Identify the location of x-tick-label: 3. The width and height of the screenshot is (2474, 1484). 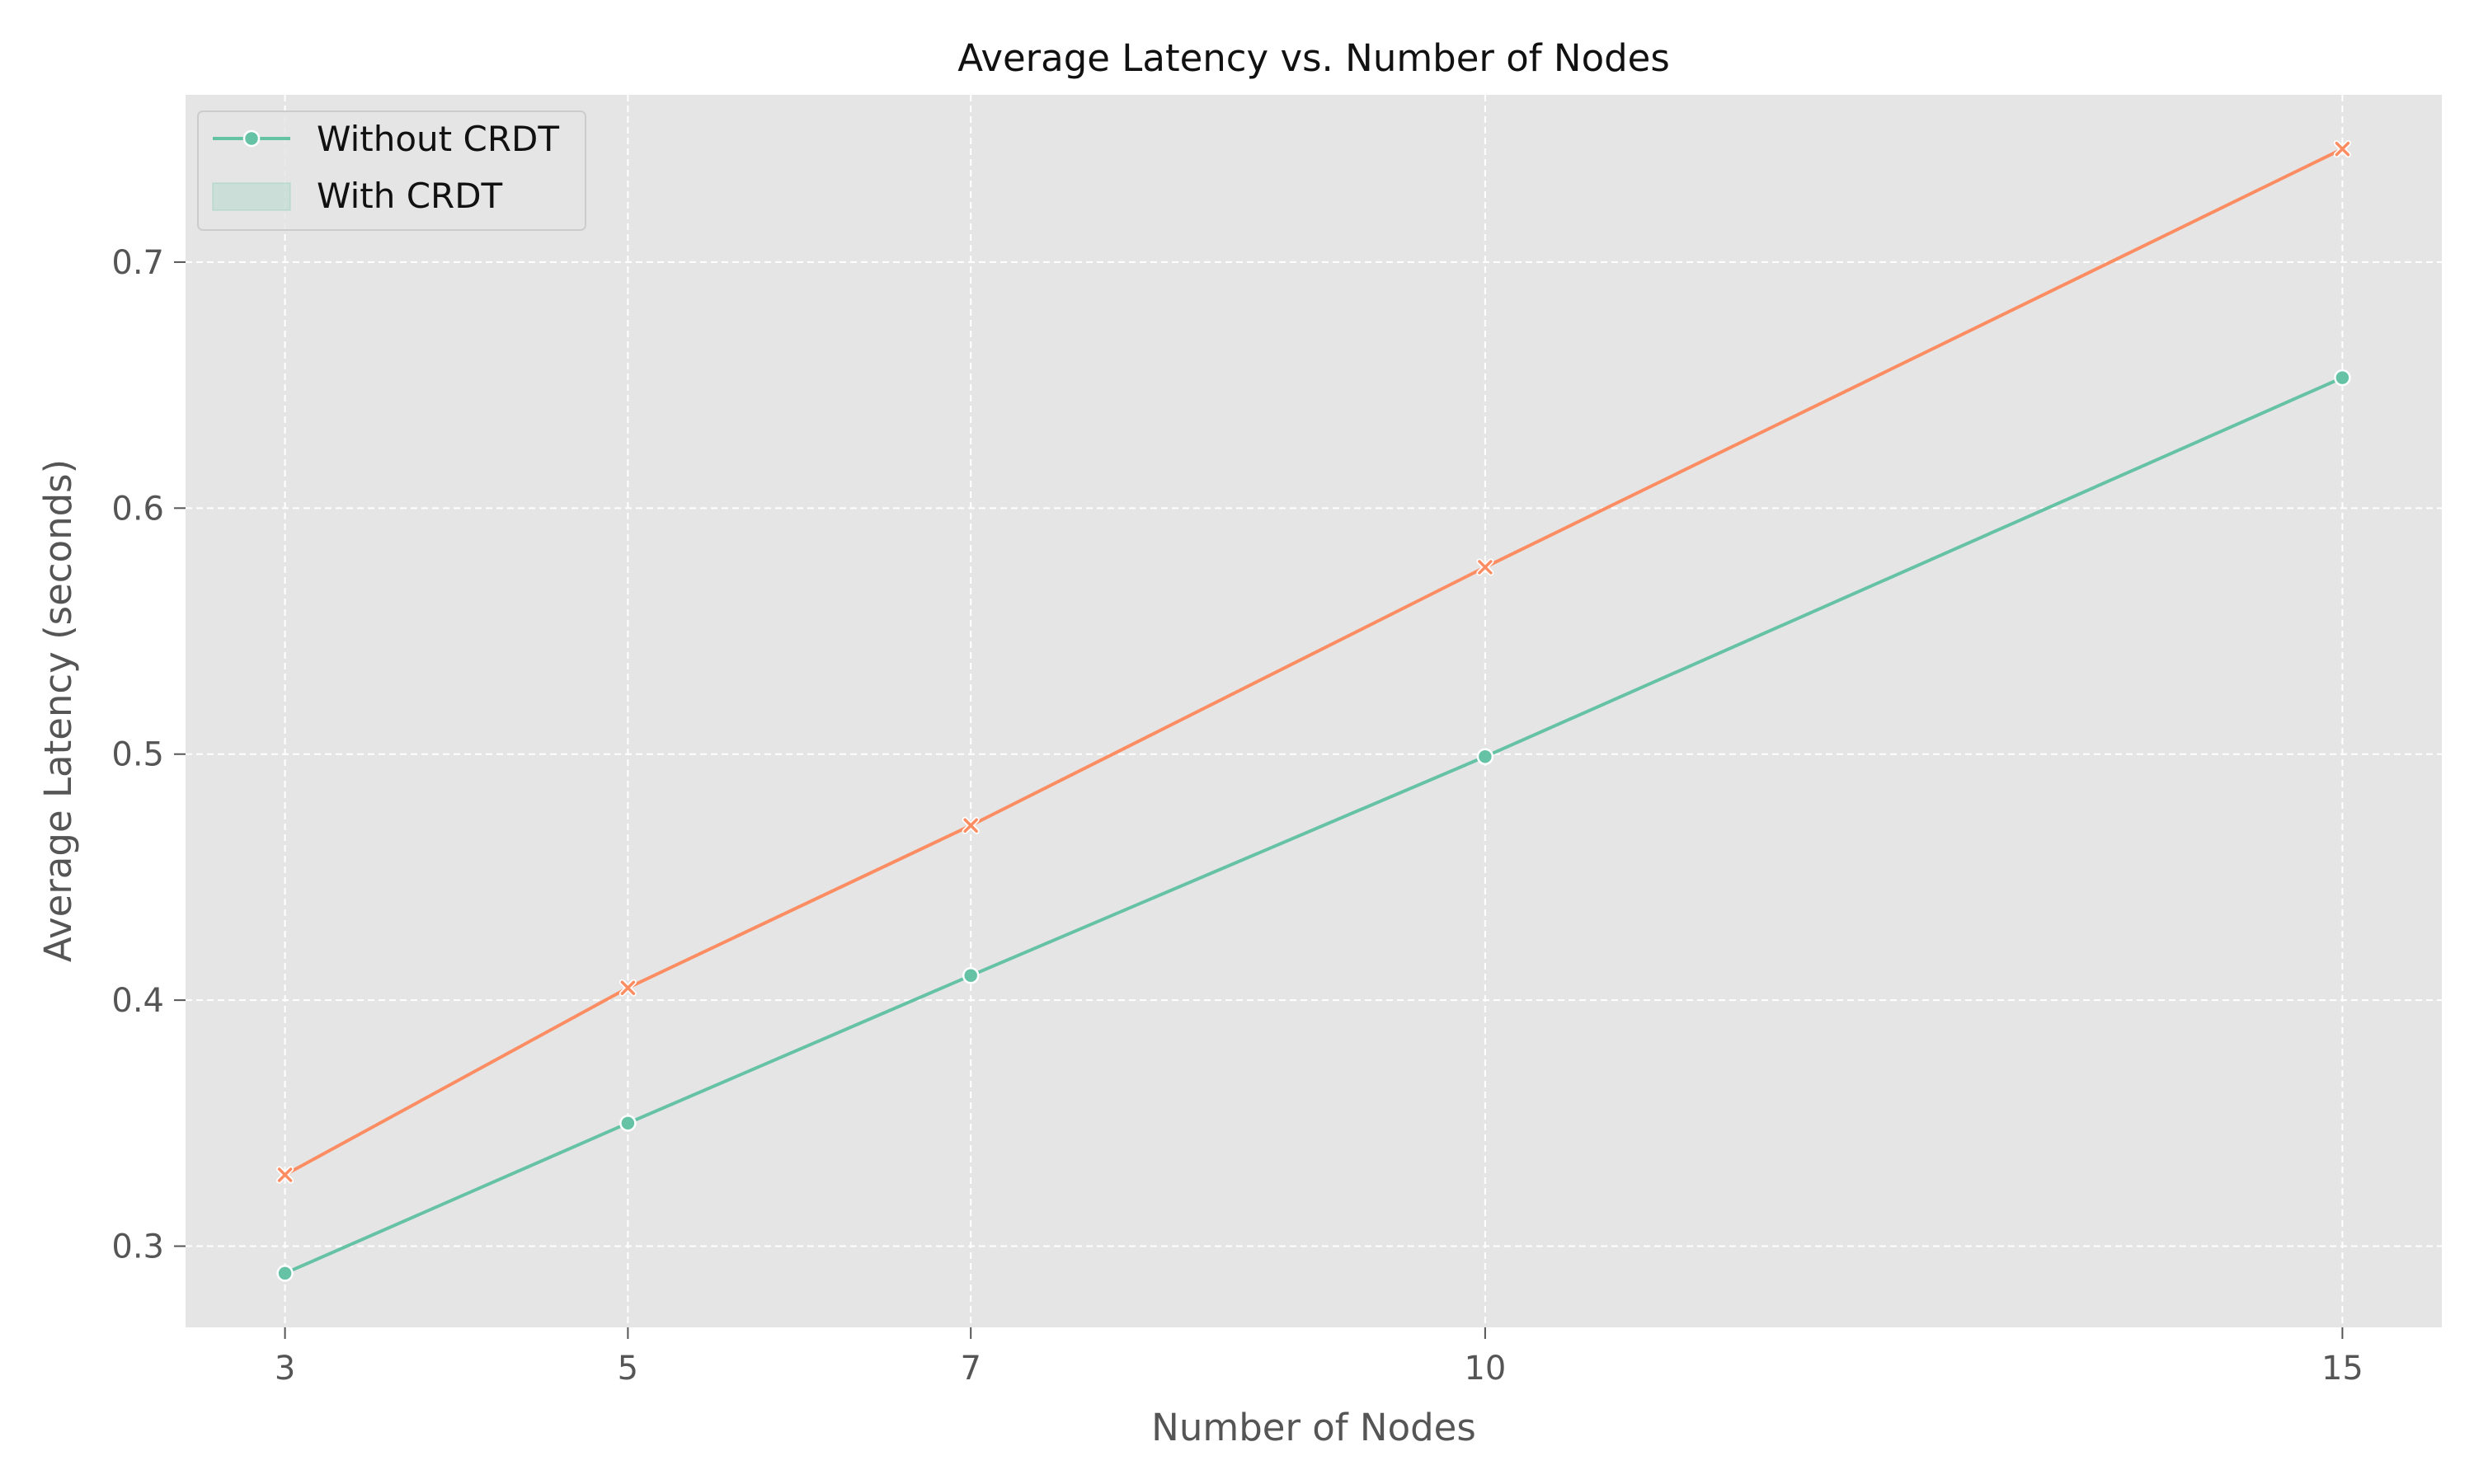
(285, 1369).